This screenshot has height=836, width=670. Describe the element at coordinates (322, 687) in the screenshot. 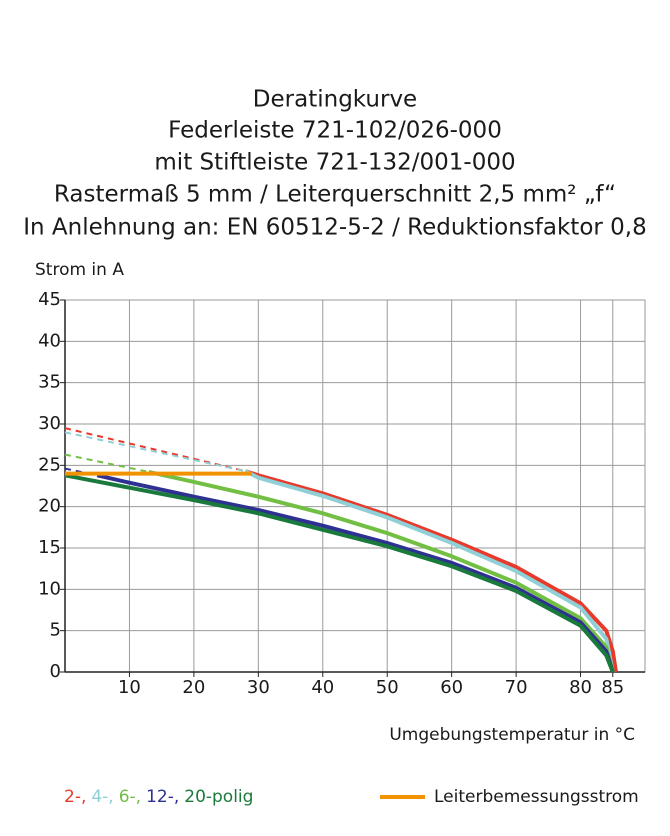

I see `x-tick-label: 40` at that location.